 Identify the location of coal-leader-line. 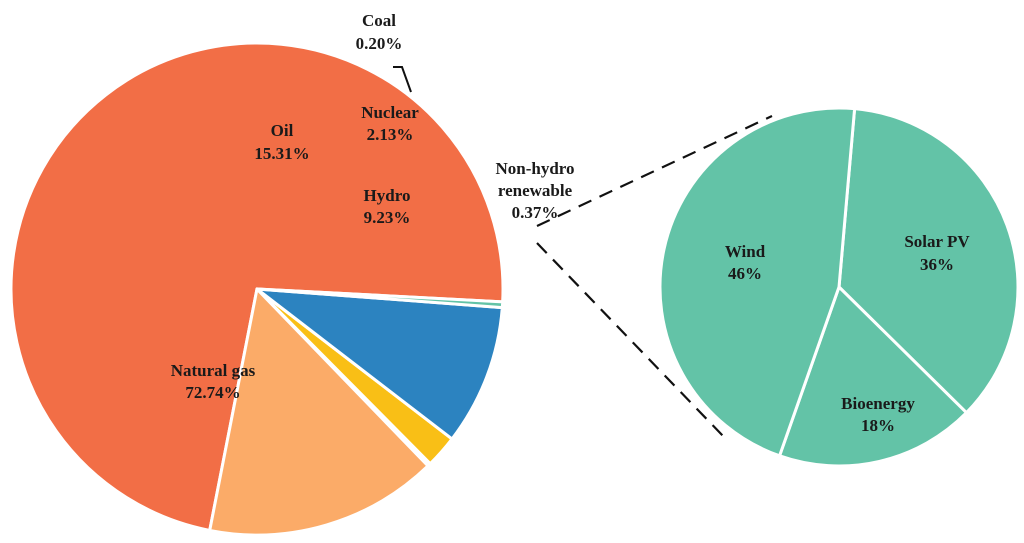
(402, 79).